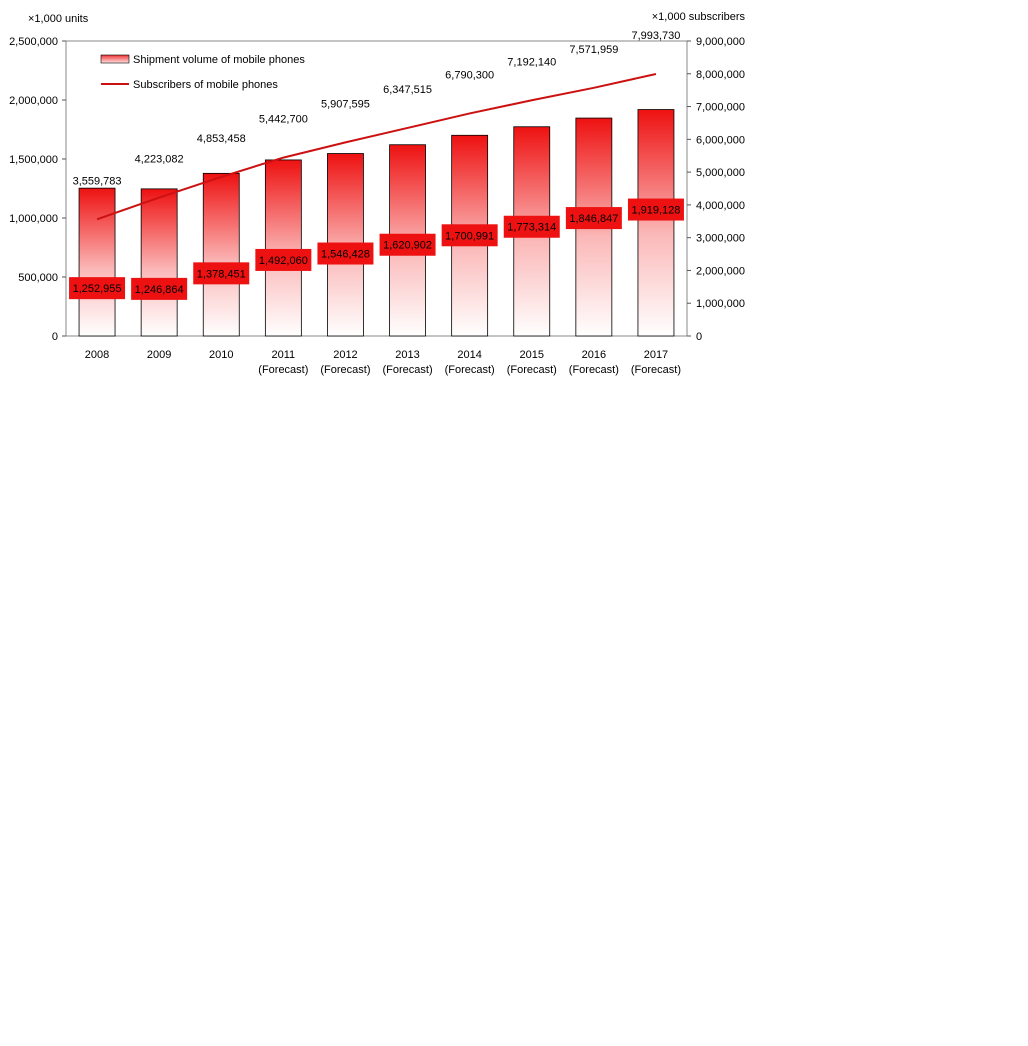 The width and height of the screenshot is (1028, 1046). I want to click on line-data-label: 7,192,140, so click(531, 62).